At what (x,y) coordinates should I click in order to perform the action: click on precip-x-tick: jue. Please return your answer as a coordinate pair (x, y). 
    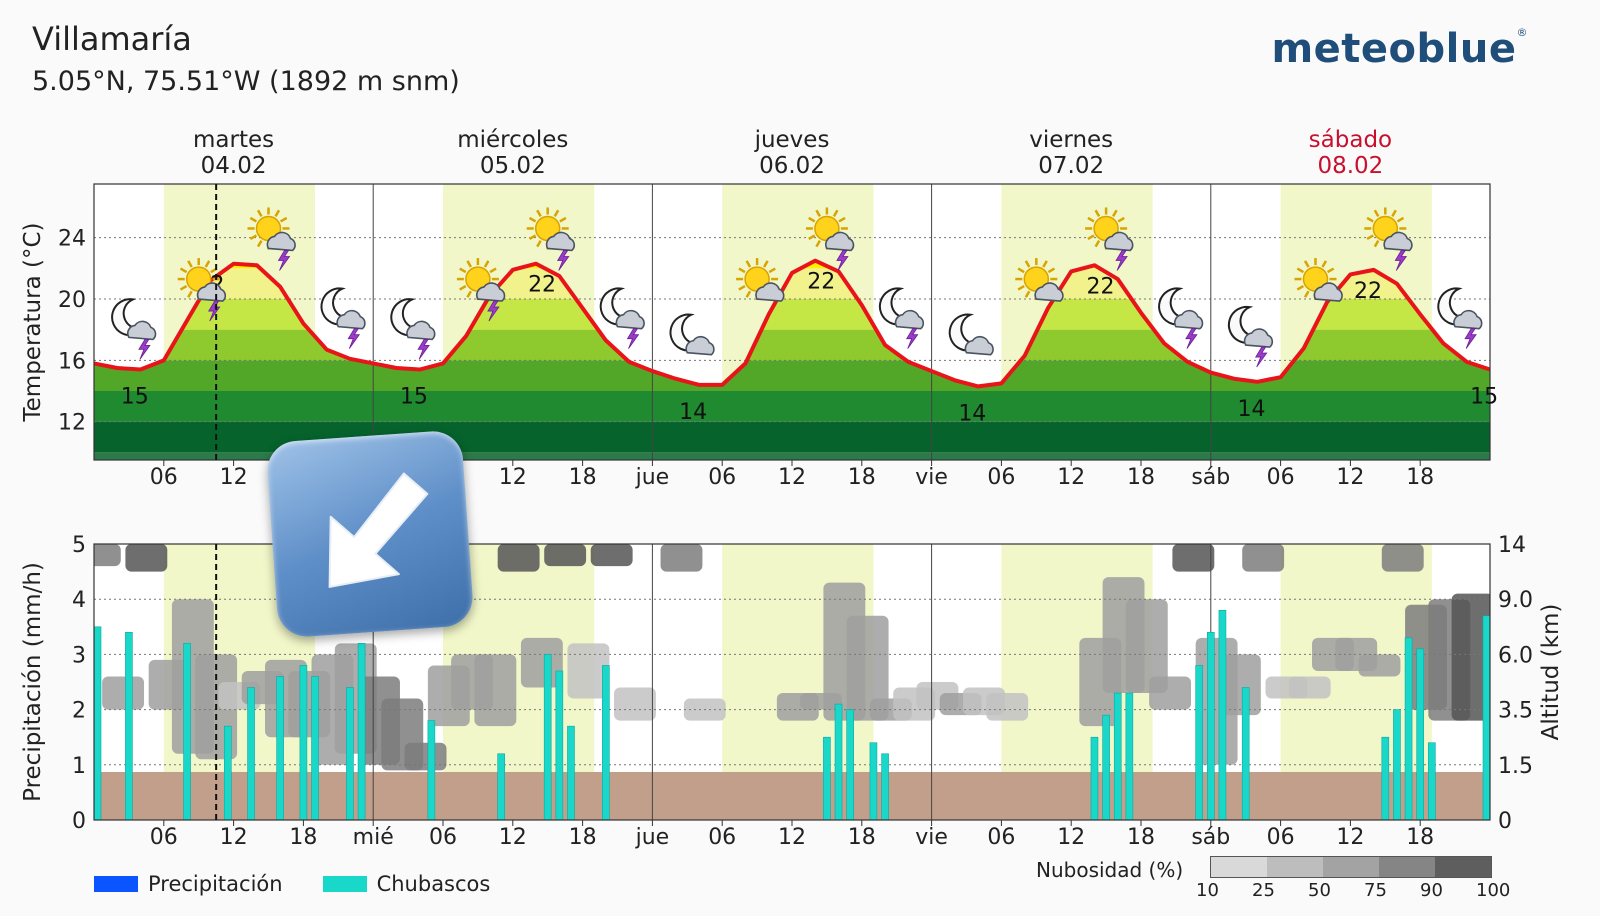
    Looking at the image, I should click on (652, 837).